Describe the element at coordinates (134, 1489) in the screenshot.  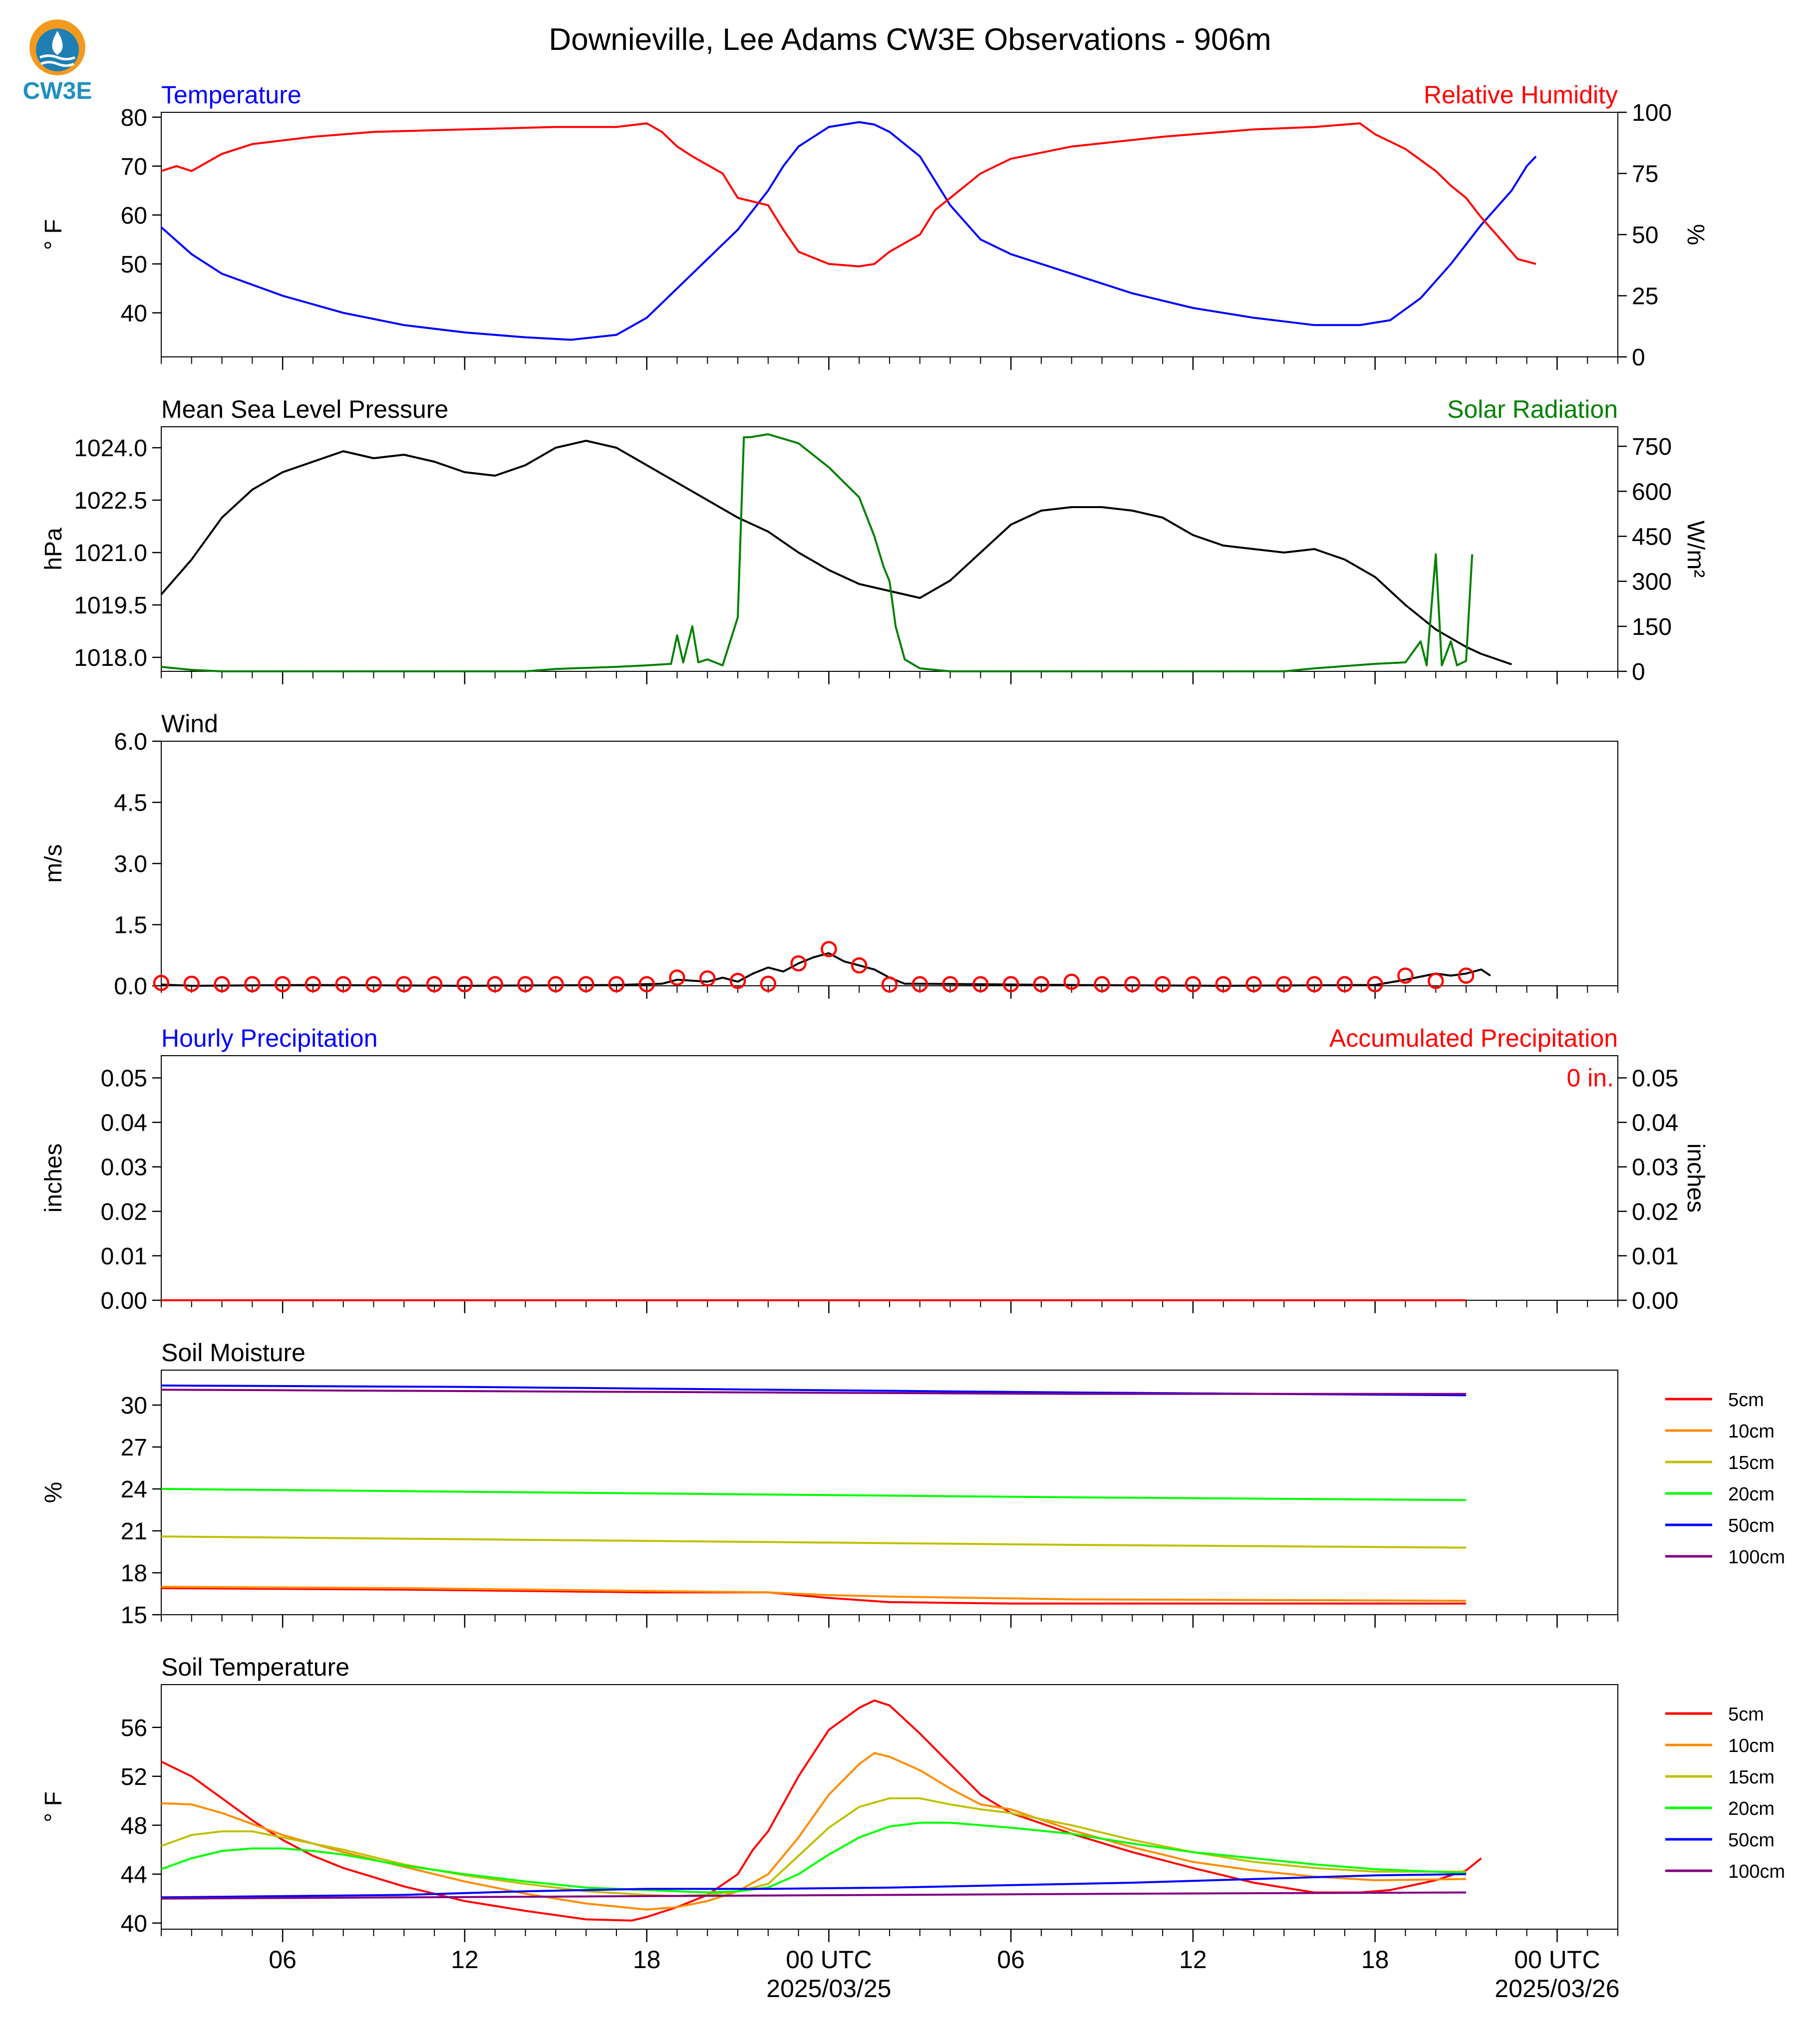
I see `y-tick-label: 24` at that location.